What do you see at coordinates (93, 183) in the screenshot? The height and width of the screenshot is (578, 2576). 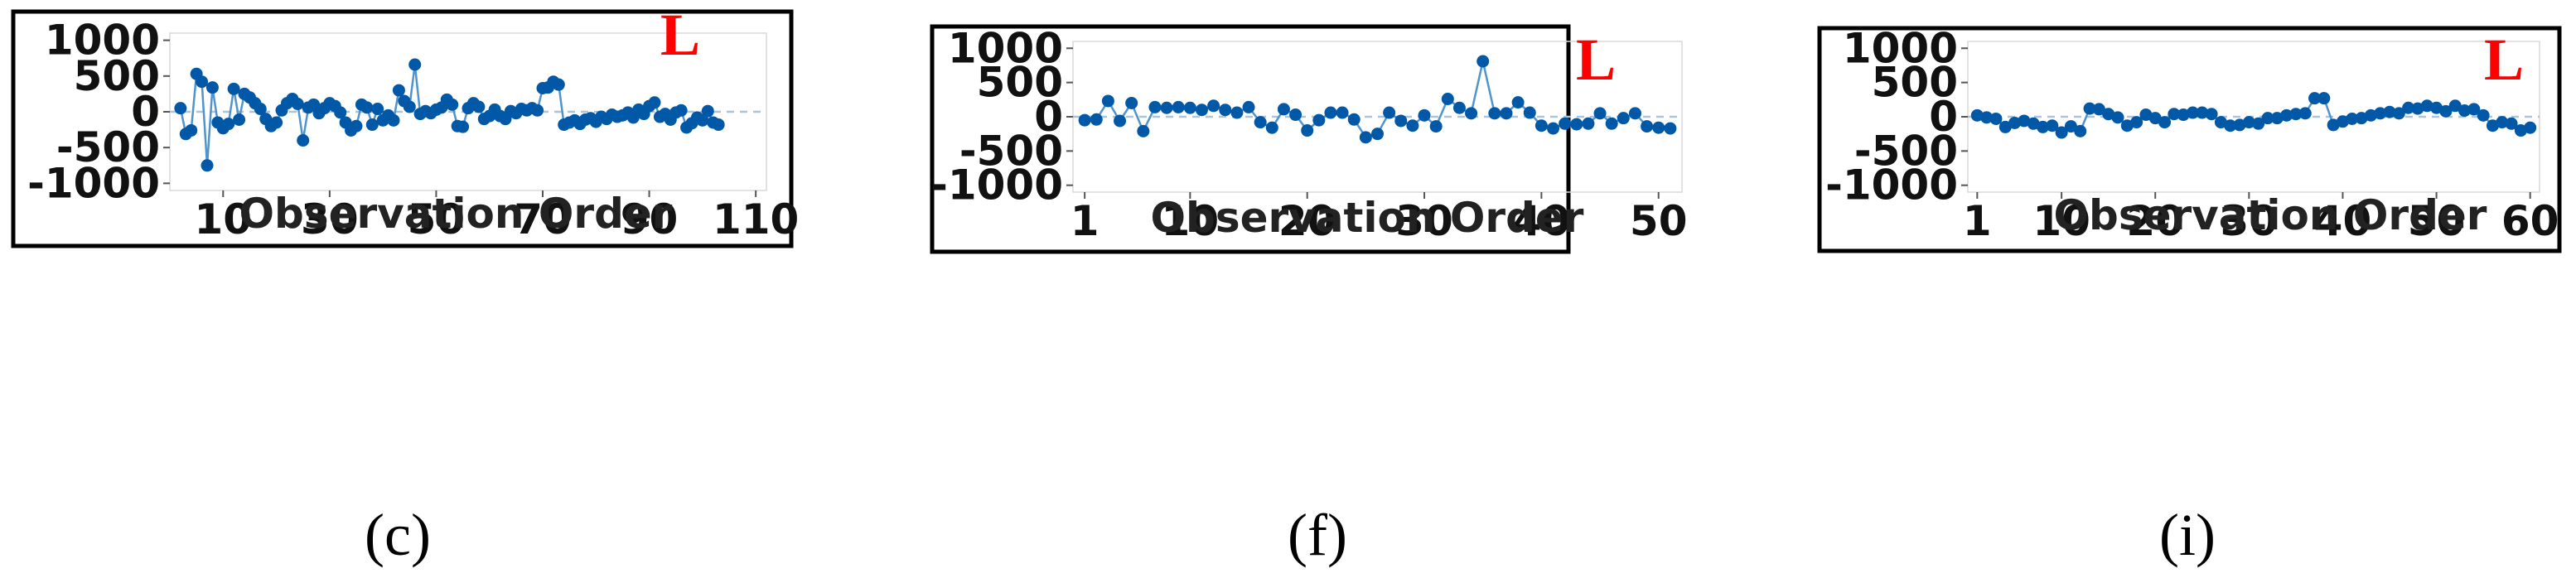 I see `y-tick-label: -1000` at bounding box center [93, 183].